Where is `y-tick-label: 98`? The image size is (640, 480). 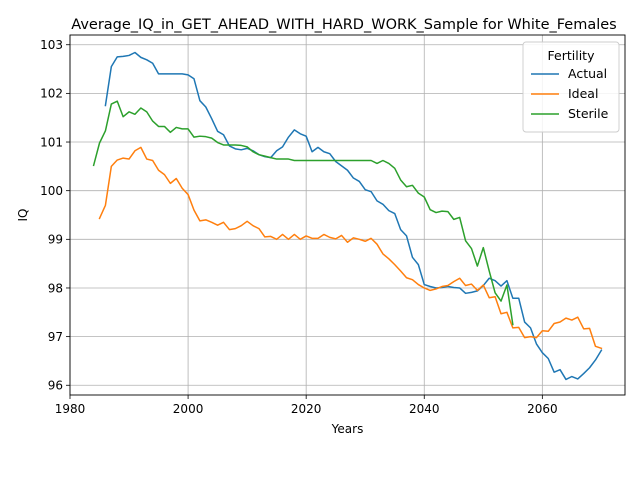 y-tick-label: 98 is located at coordinates (55, 288).